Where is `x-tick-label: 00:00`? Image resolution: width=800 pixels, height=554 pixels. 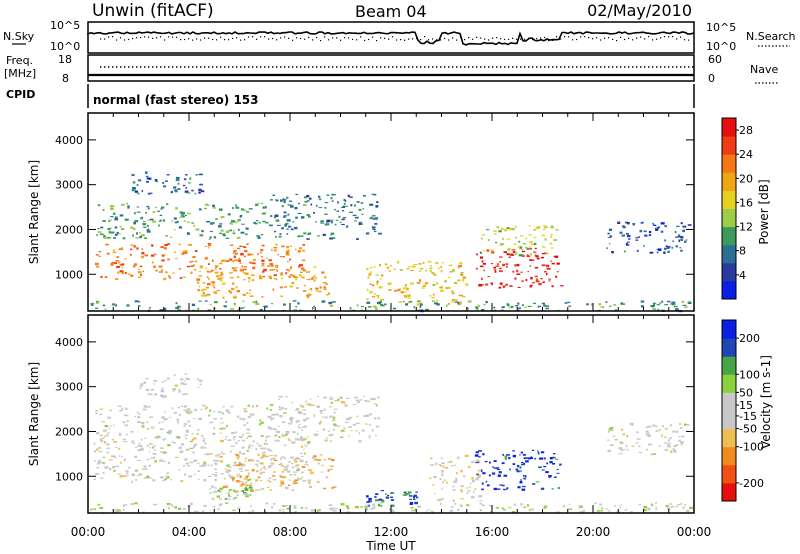
x-tick-label: 00:00 is located at coordinates (88, 532).